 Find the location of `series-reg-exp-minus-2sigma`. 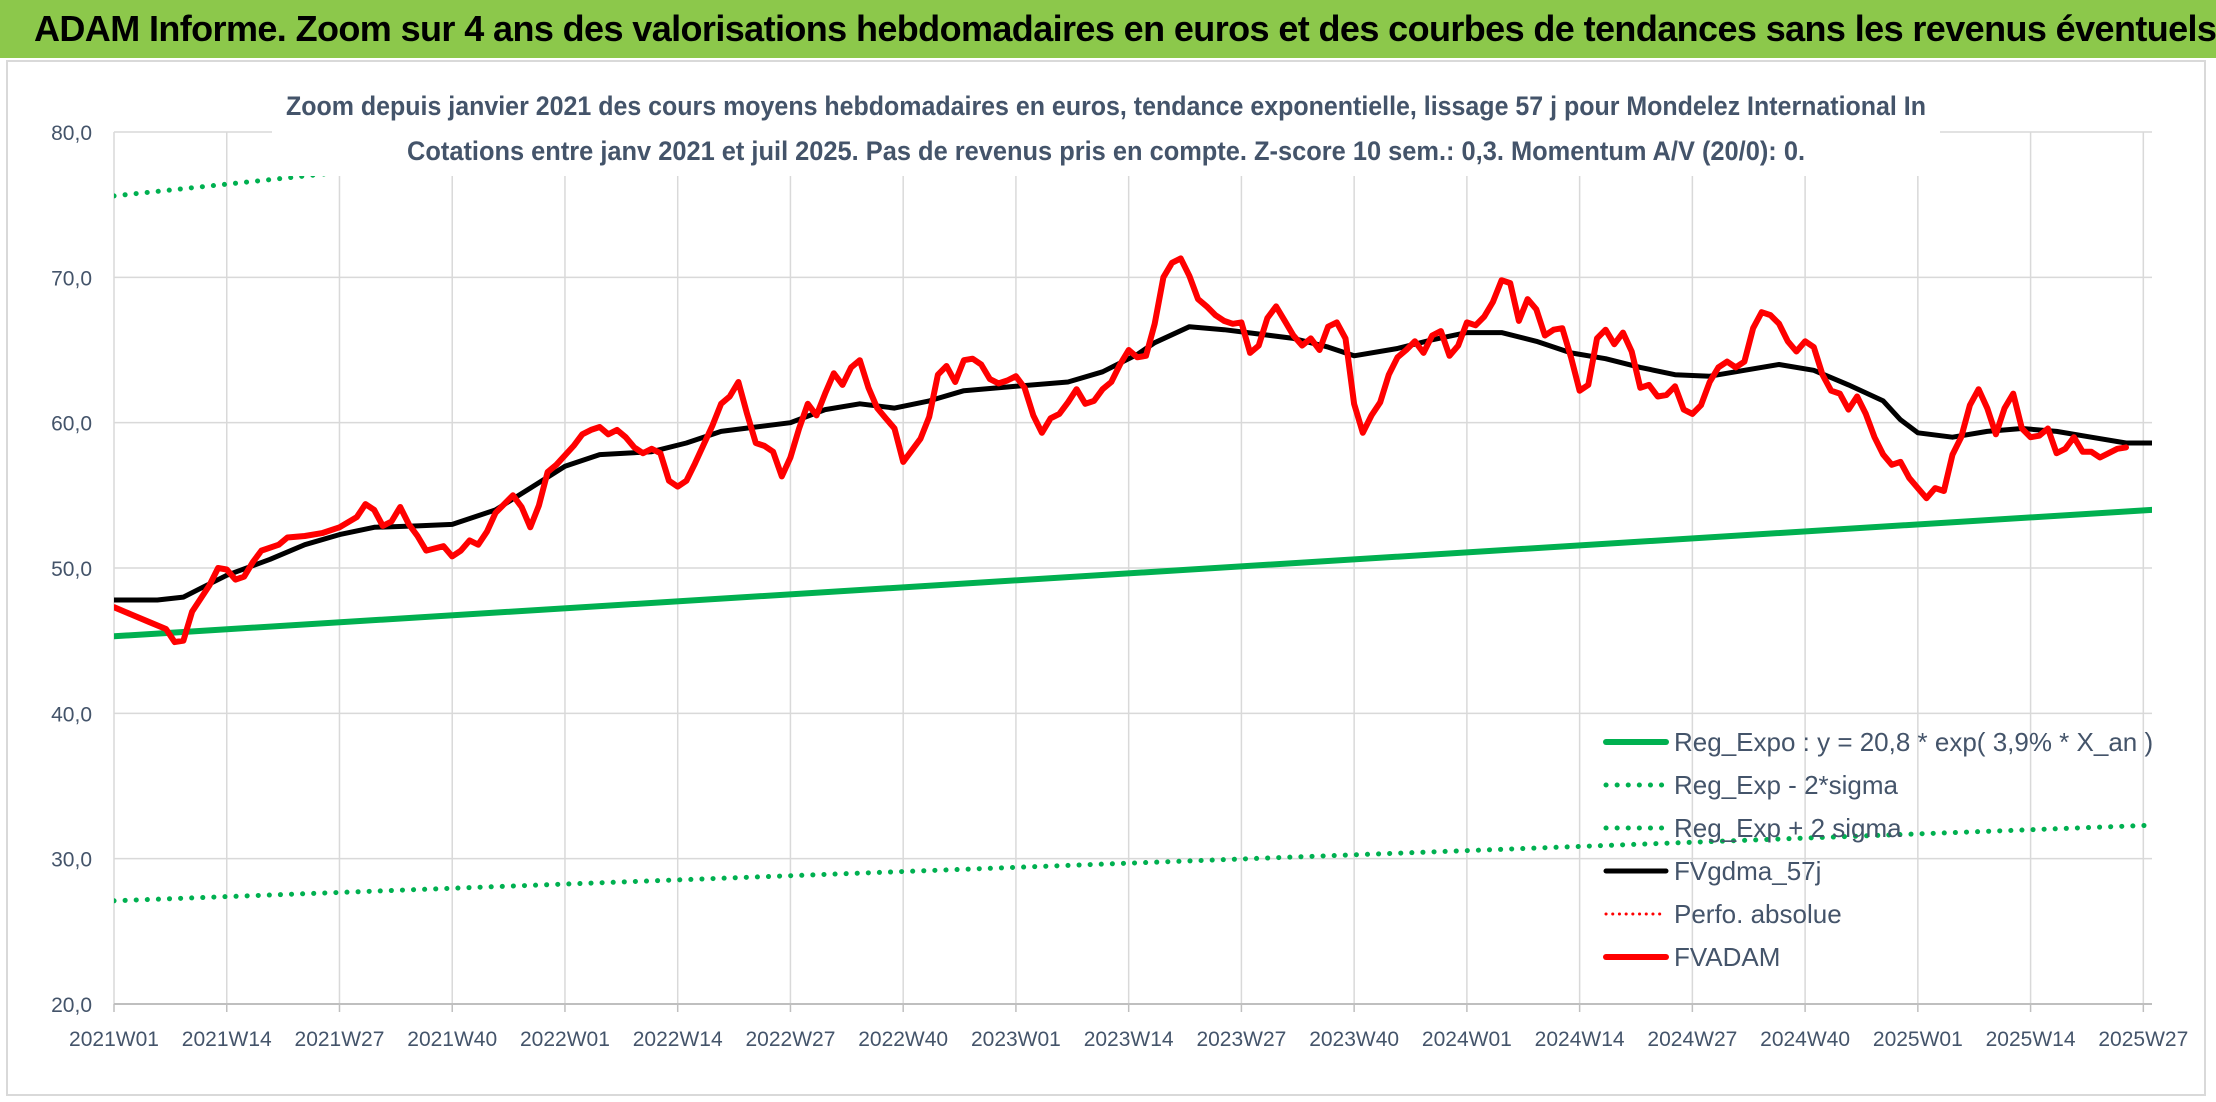

series-reg-exp-minus-2sigma is located at coordinates (1133, 863).